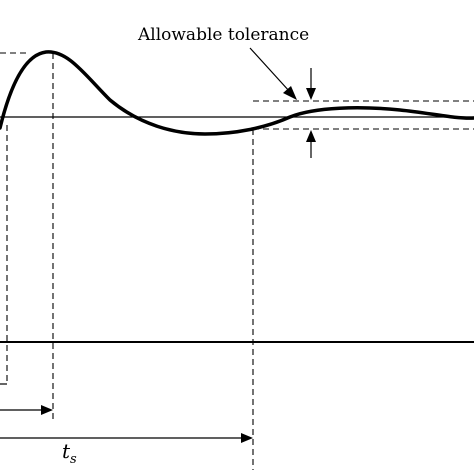 The height and width of the screenshot is (474, 474). What do you see at coordinates (290, 93) in the screenshot?
I see `annotation-leader-arrowhead` at bounding box center [290, 93].